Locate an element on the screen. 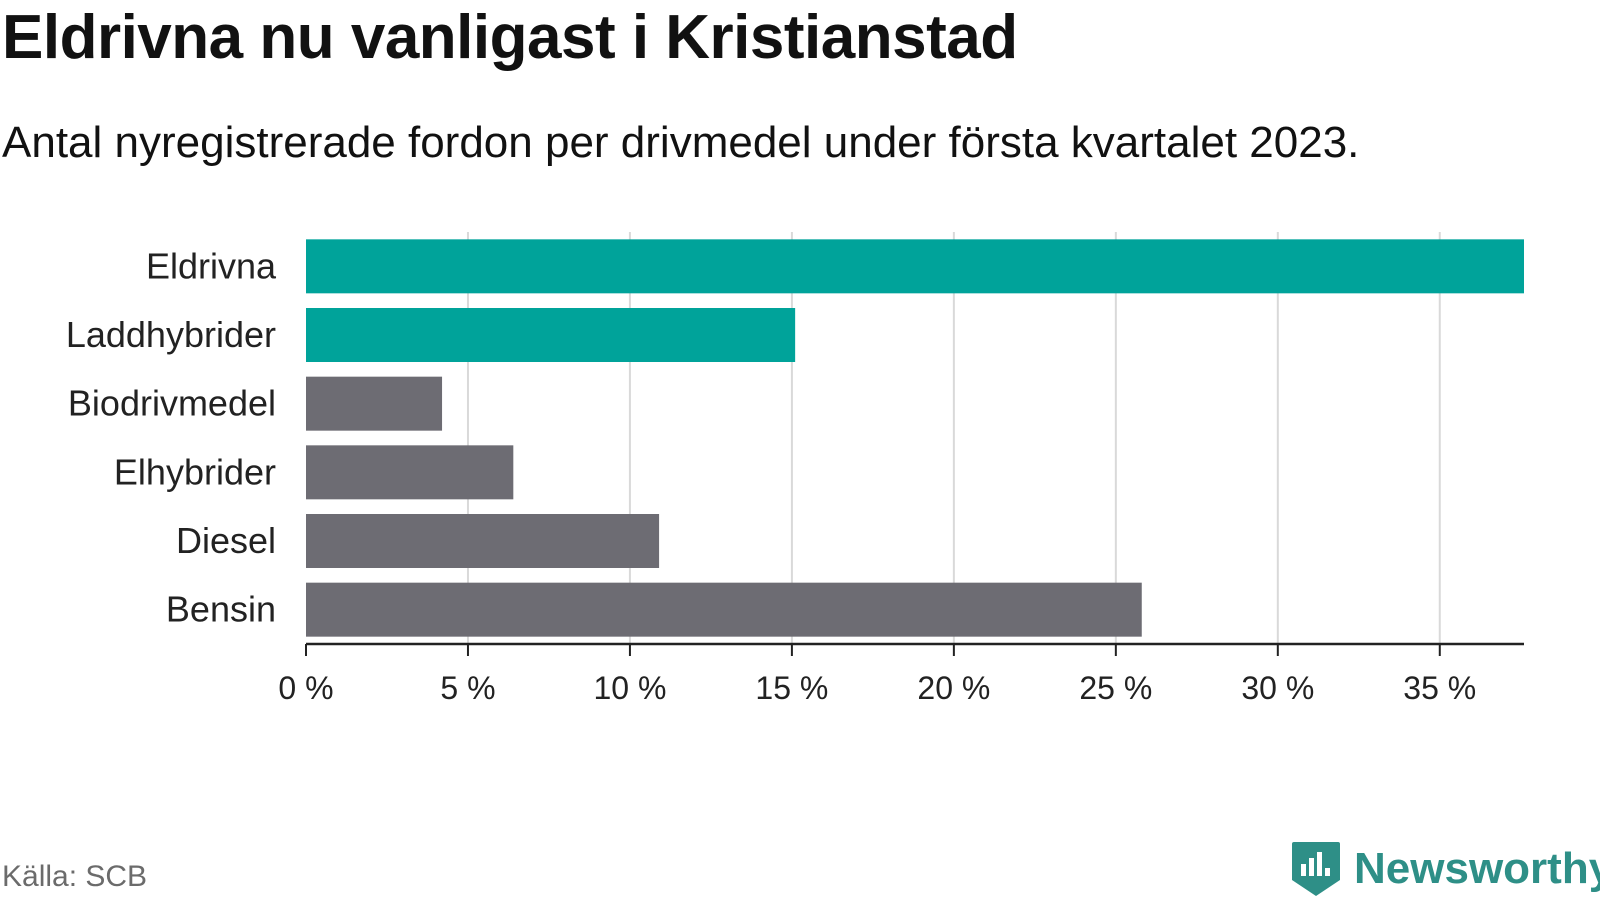  x-tick-label: 0 % is located at coordinates (305, 688).